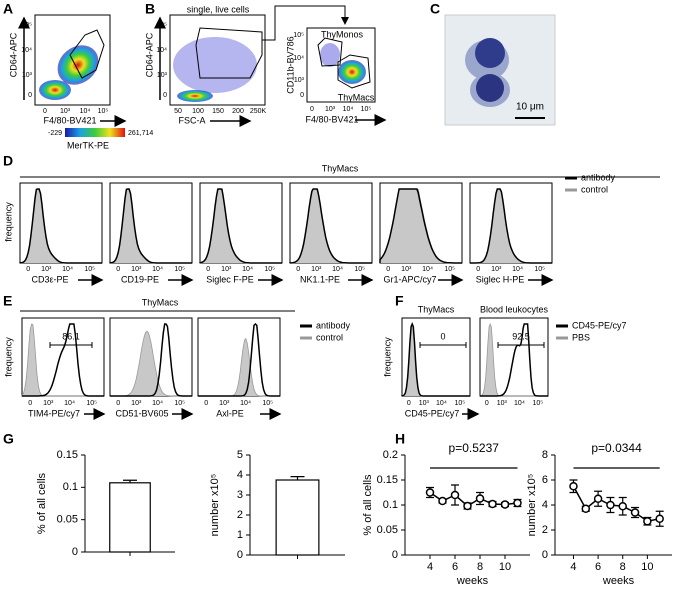  I want to click on legend-label: antibody, so click(598, 177).